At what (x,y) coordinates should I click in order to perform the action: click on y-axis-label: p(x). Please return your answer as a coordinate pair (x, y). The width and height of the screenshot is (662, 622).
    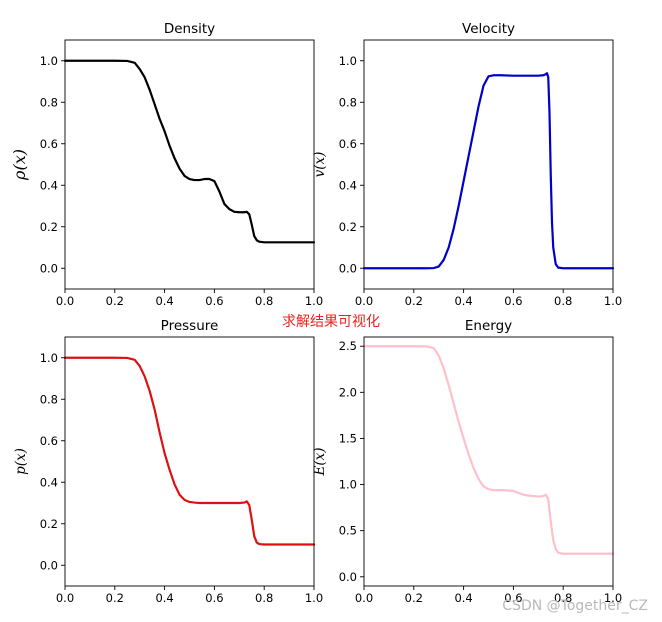
    Looking at the image, I should click on (21, 461).